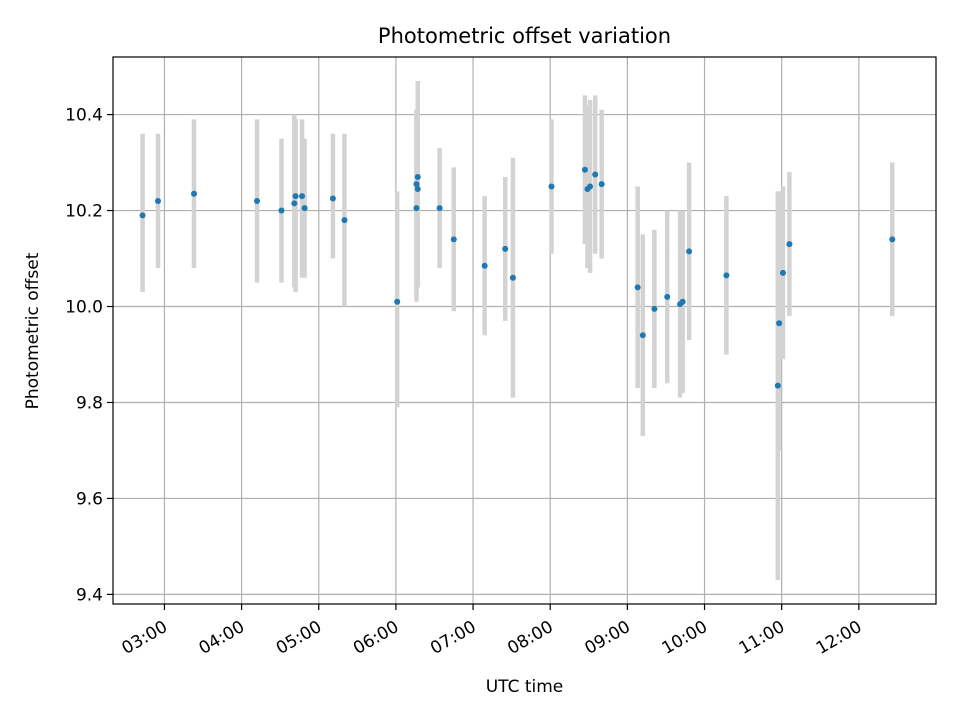 Image resolution: width=960 pixels, height=720 pixels. Describe the element at coordinates (222, 638) in the screenshot. I see `x-tick-label: 04:00` at that location.